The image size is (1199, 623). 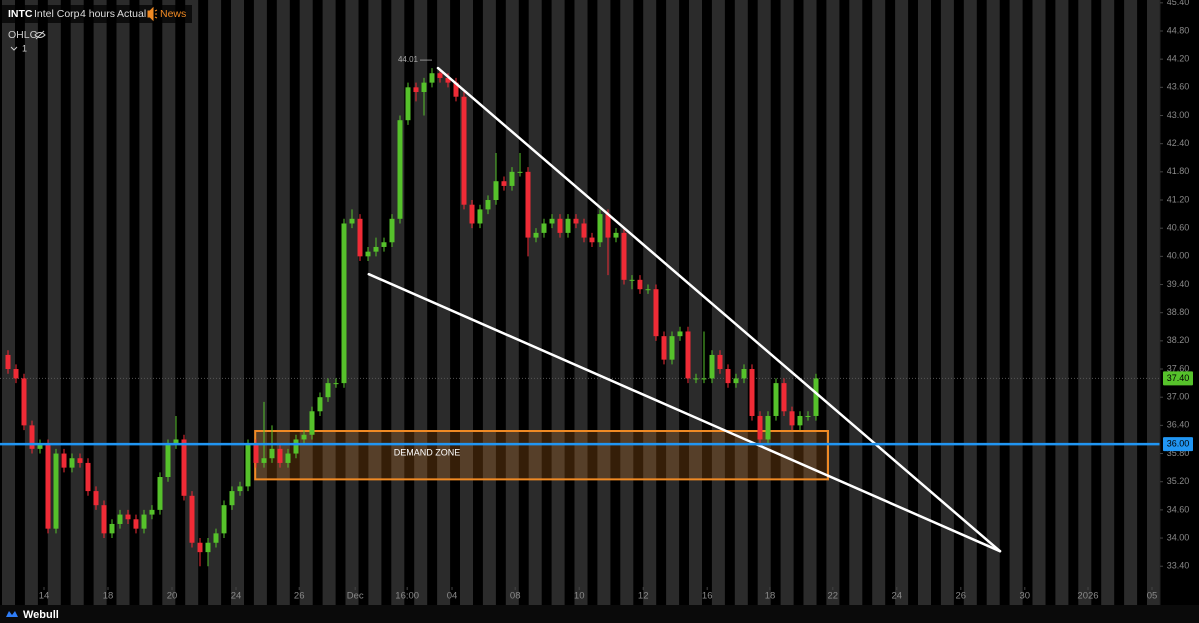 I want to click on symbol: INTC, so click(x=20, y=14).